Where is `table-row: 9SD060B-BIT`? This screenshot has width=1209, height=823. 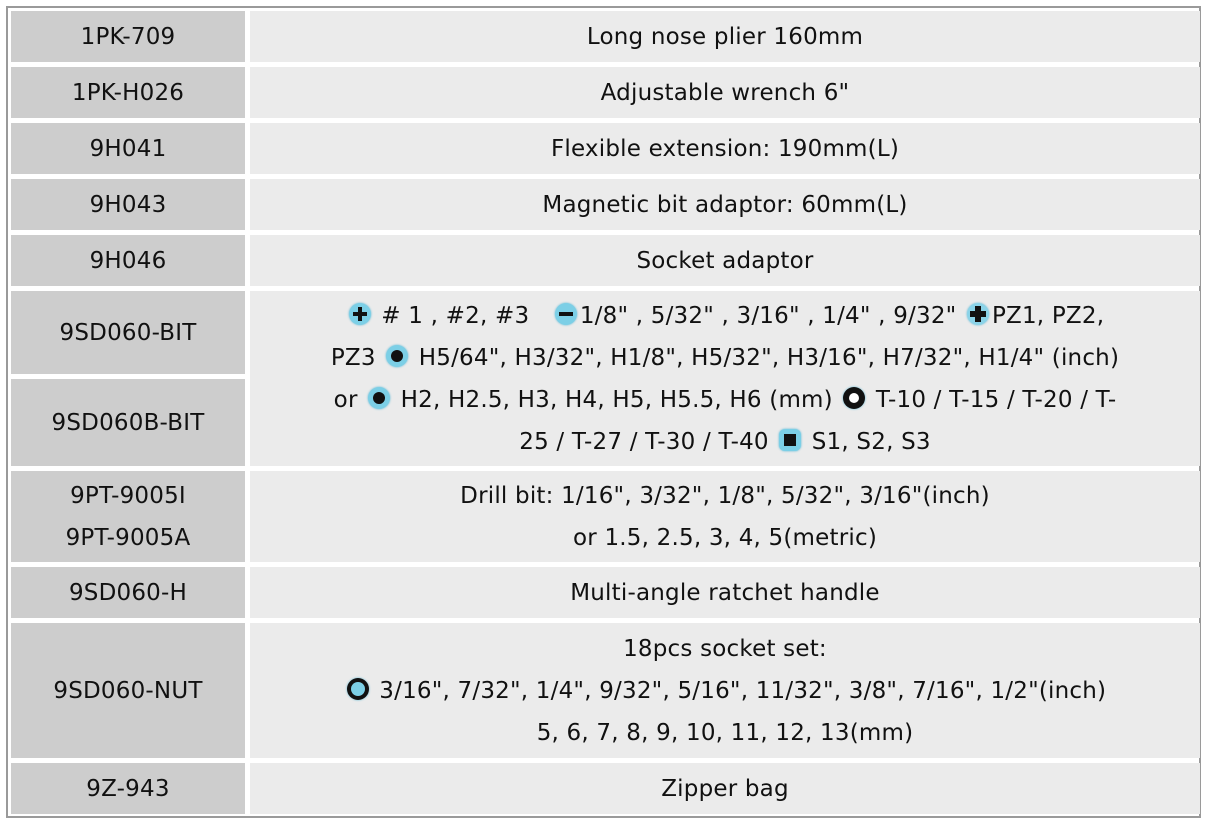 table-row: 9SD060B-BIT is located at coordinates (605, 422).